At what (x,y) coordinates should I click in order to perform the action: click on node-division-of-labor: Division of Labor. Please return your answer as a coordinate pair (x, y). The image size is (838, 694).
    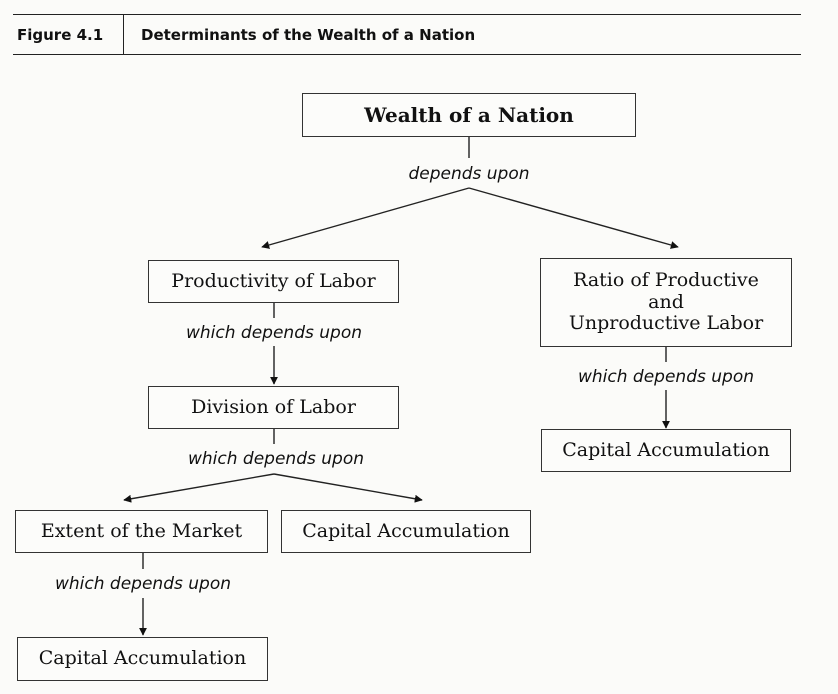
    Looking at the image, I should click on (273, 407).